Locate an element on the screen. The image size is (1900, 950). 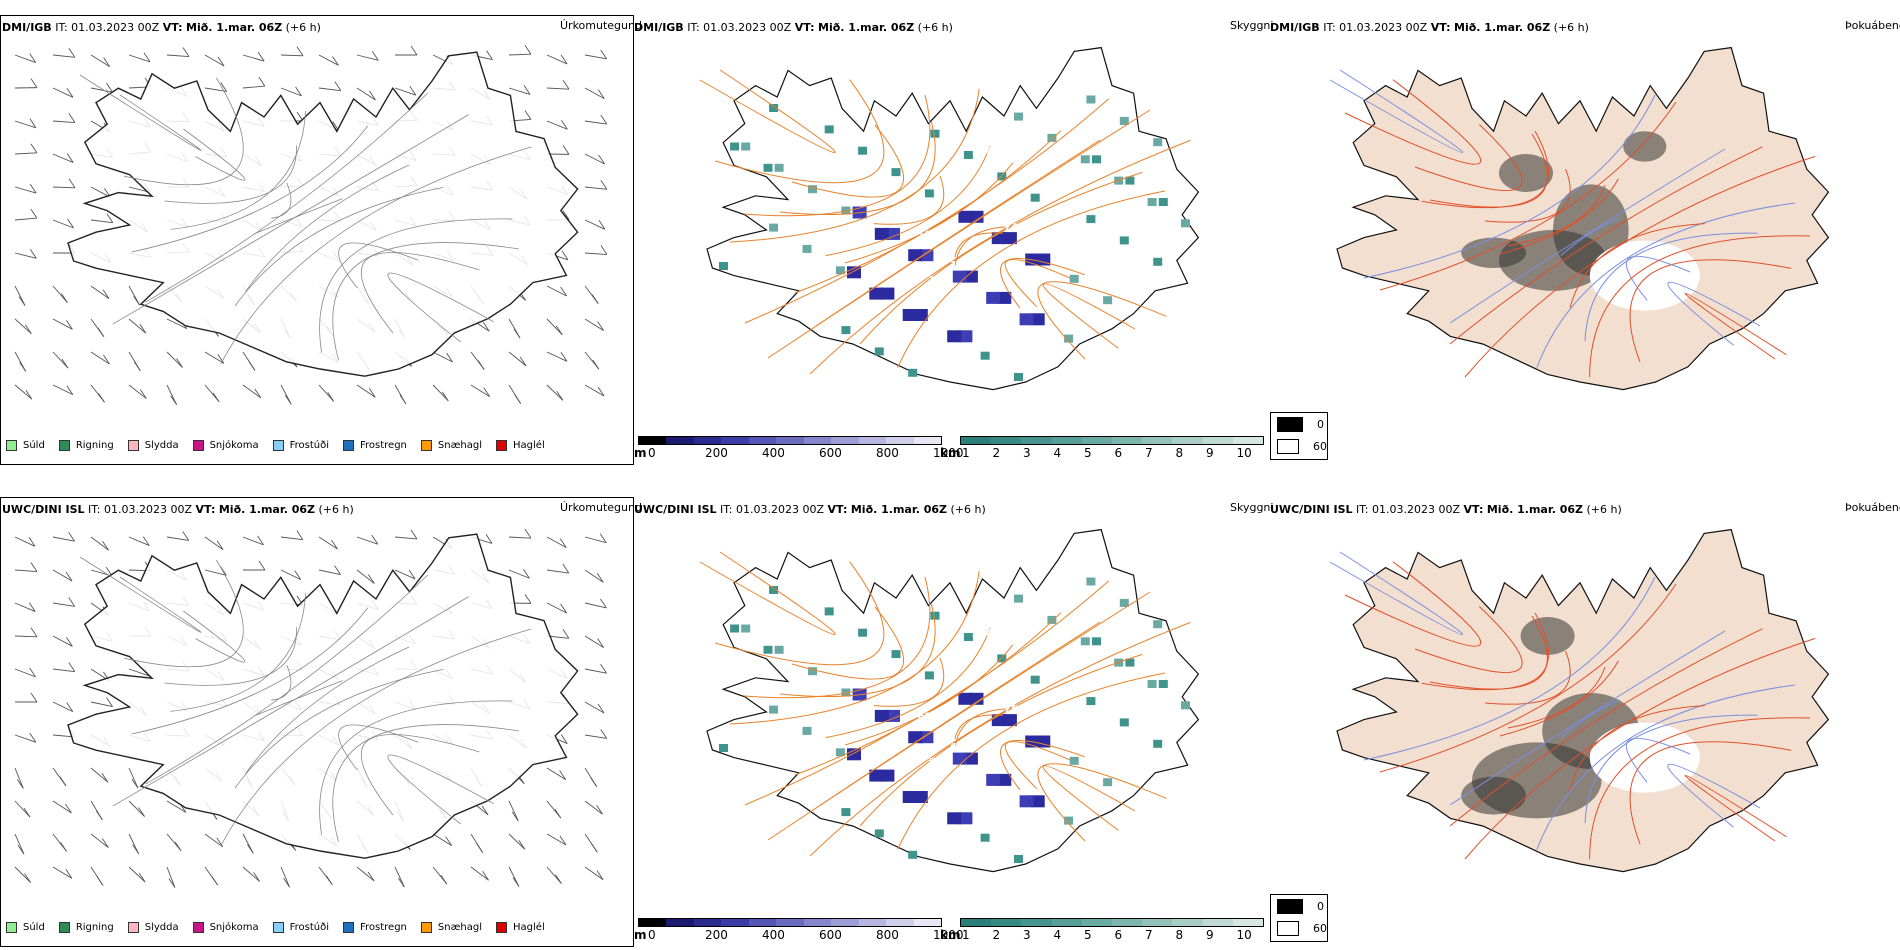
colorbar-tick: 0 is located at coordinates (652, 935).